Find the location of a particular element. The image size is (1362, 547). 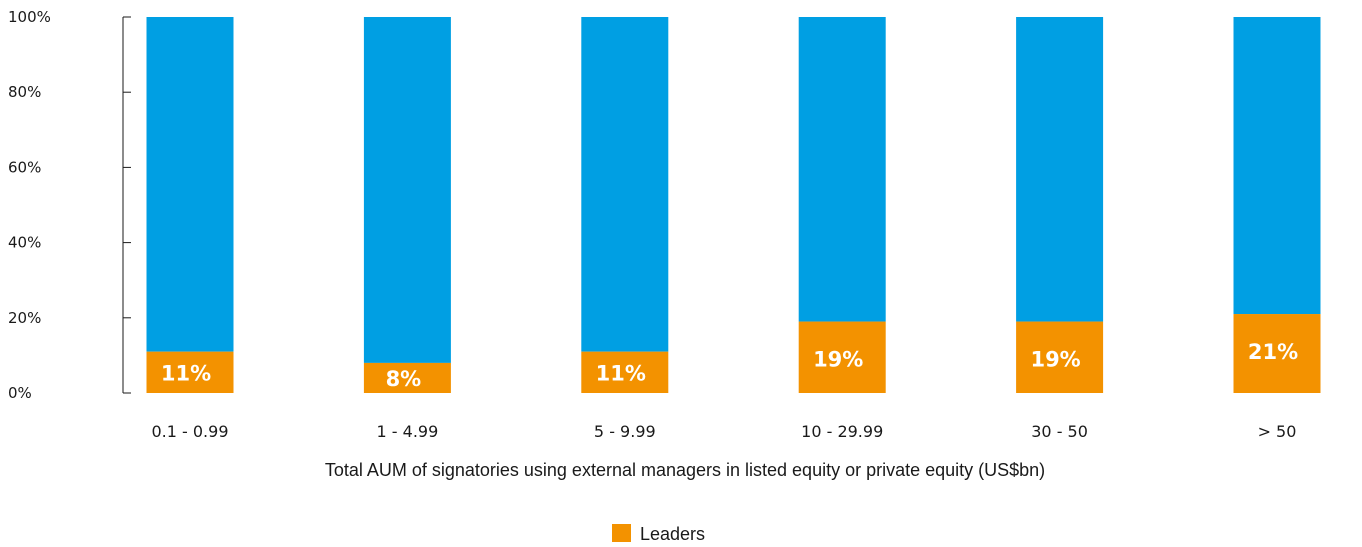

x-tick-label: 5 - 9.99 is located at coordinates (625, 431).